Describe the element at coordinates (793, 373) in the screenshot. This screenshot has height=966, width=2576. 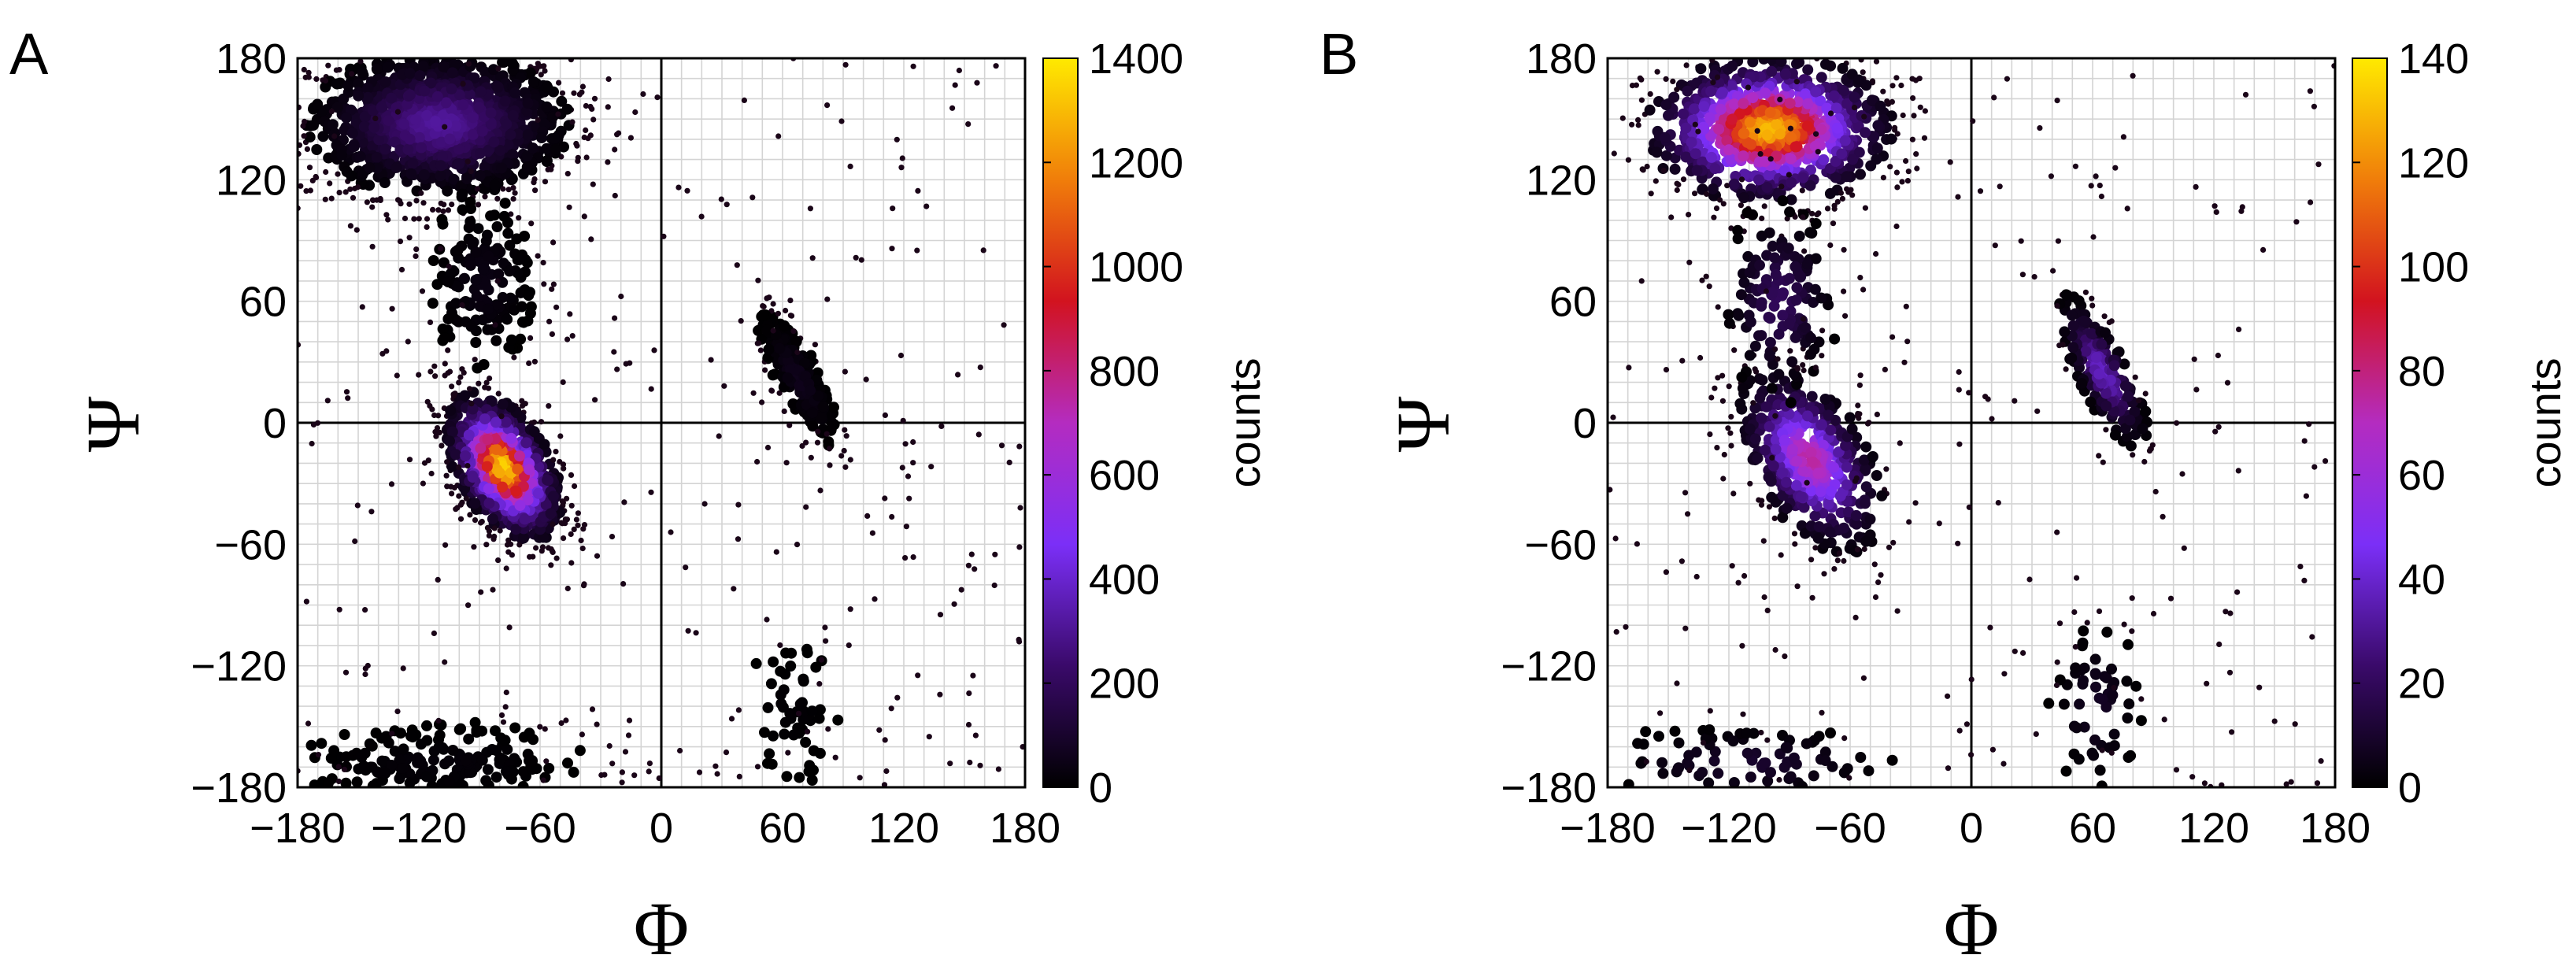
I see `series-left-handed-helix-region` at that location.